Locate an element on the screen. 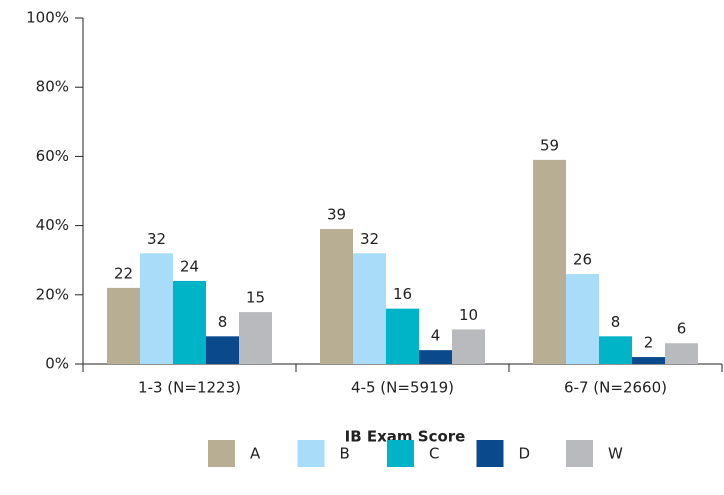 The height and width of the screenshot is (495, 724). y-tick-label: 100% is located at coordinates (47, 18).